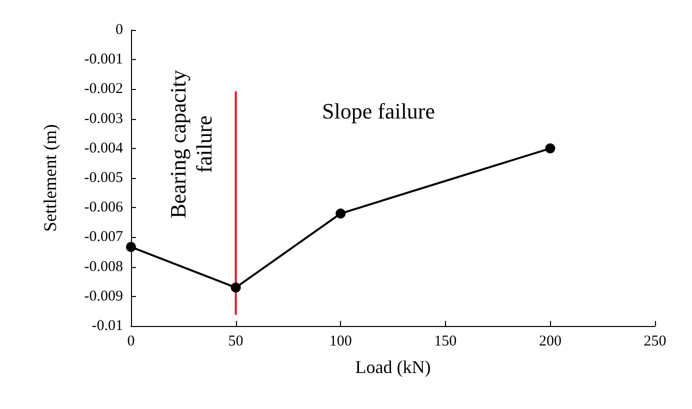 This screenshot has height=409, width=692. I want to click on y-tick-label: -0.008, so click(103, 266).